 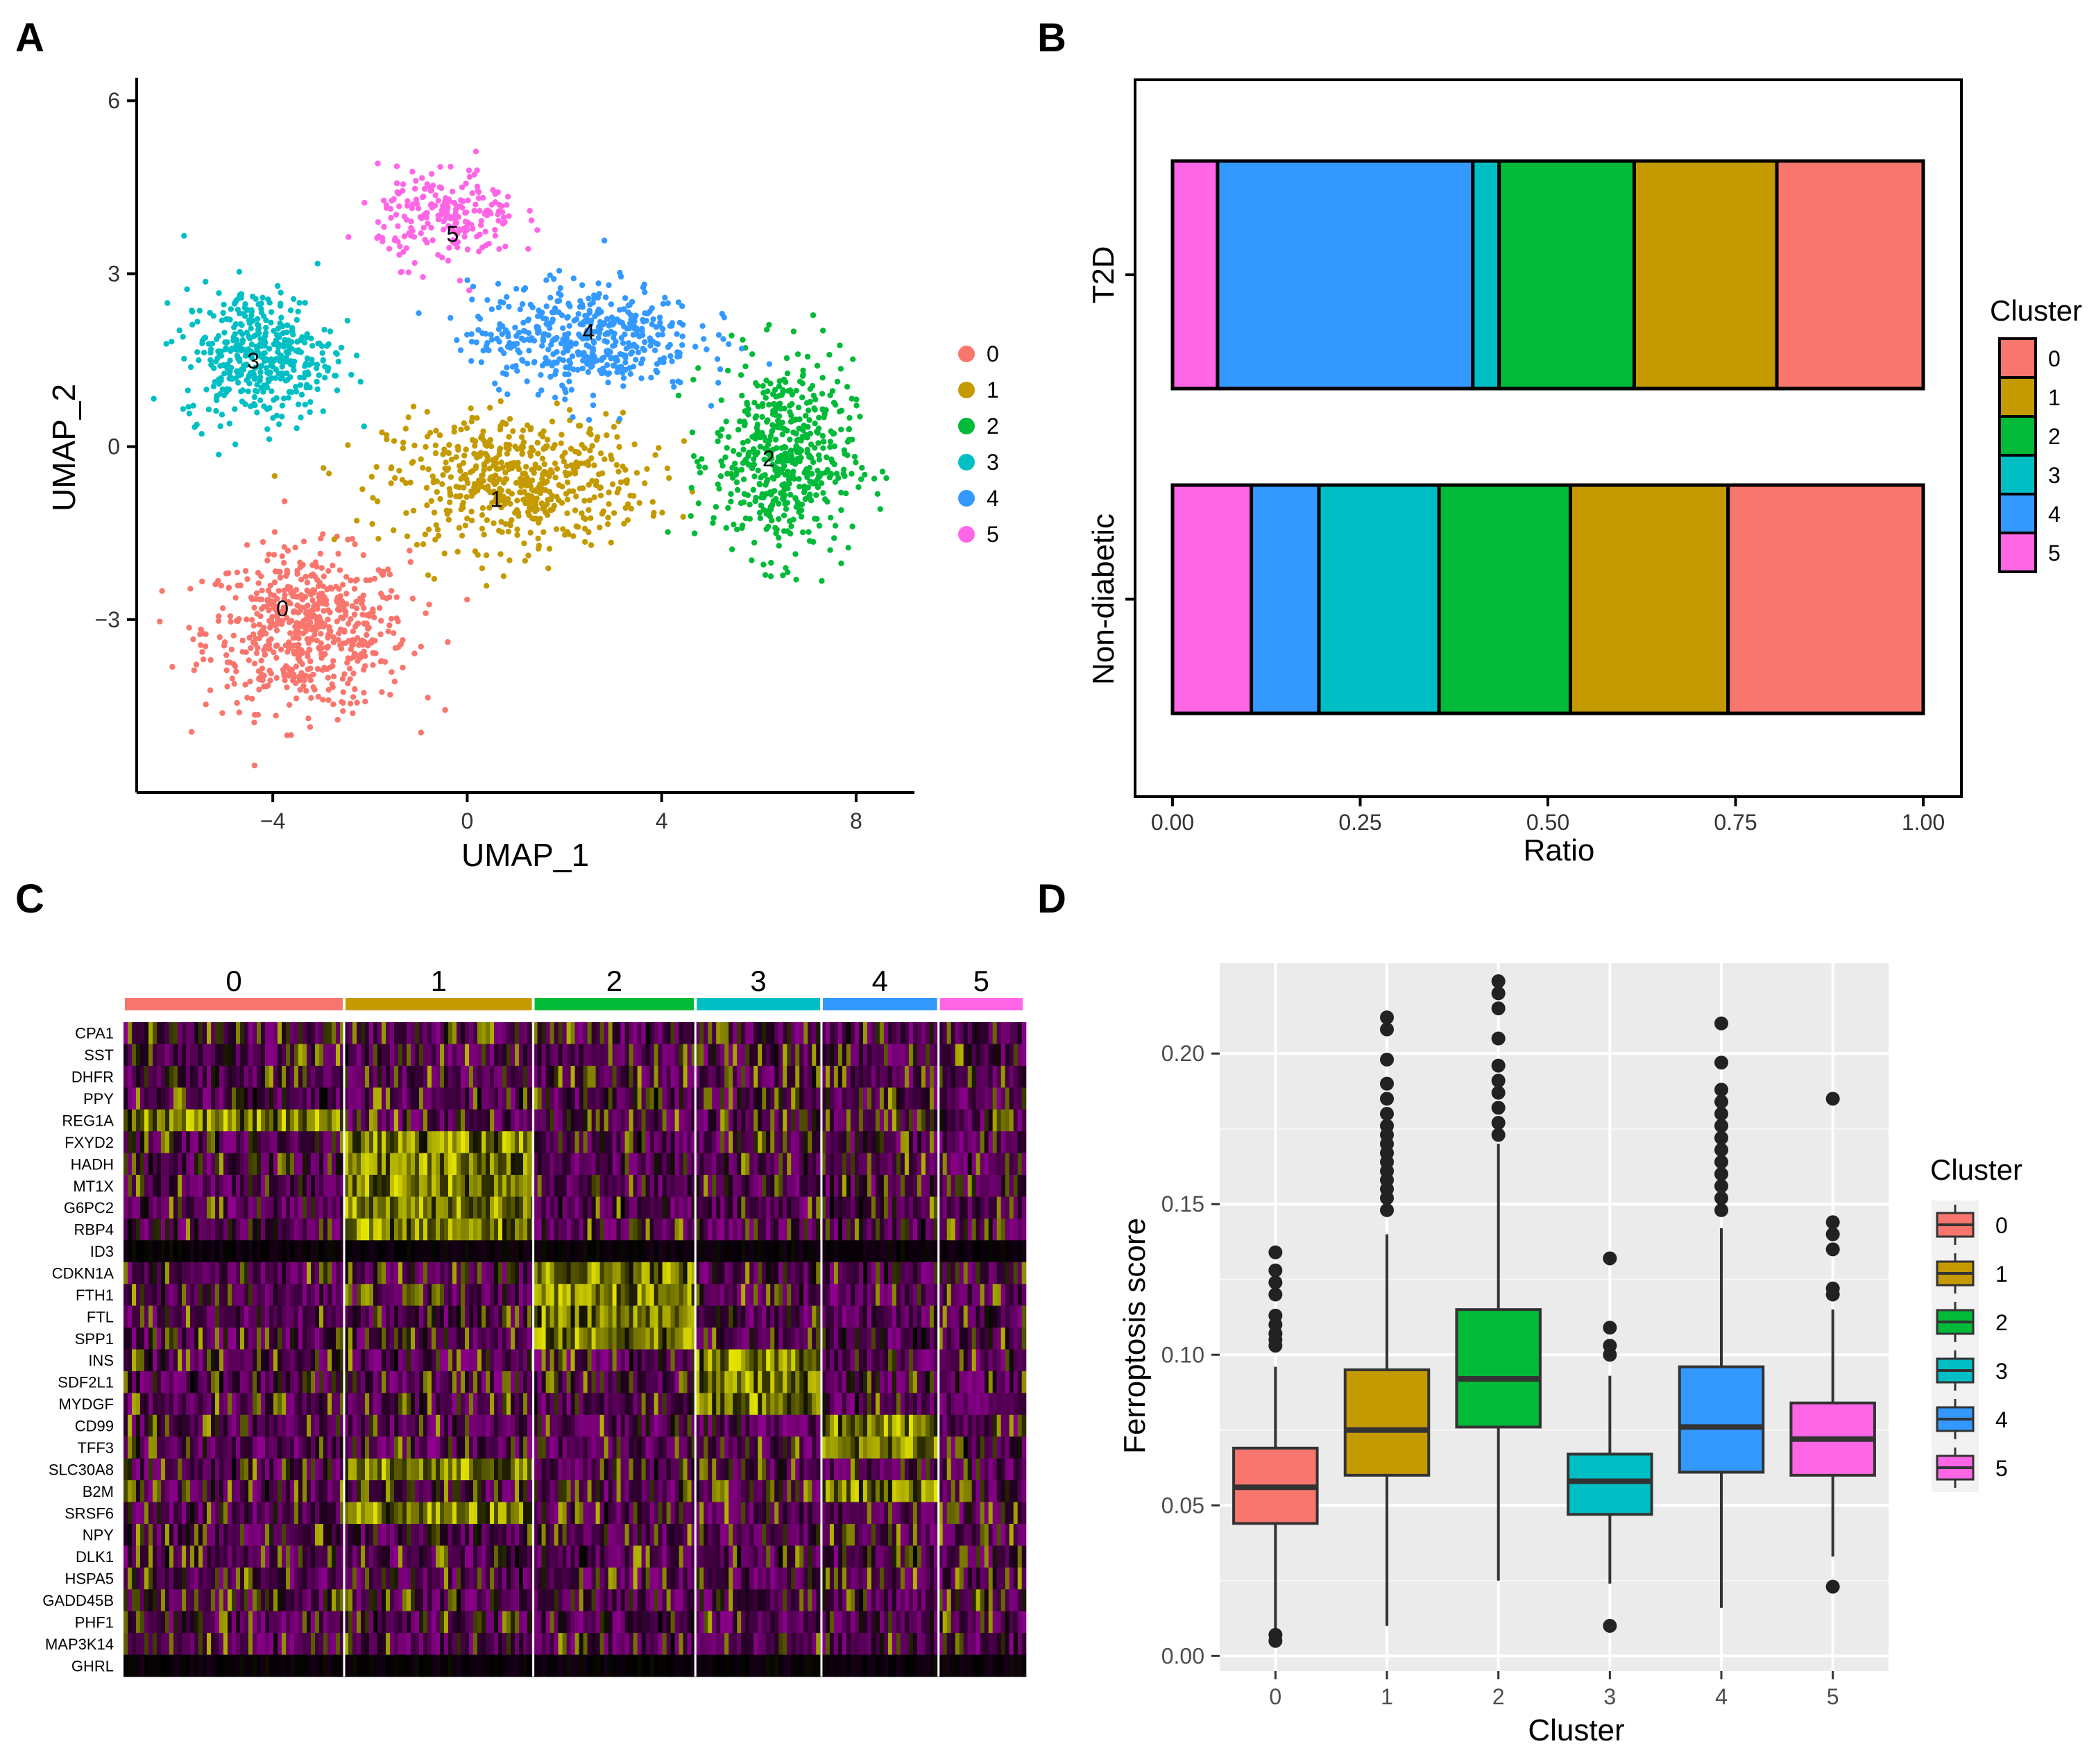 I want to click on ratio-ticks: 0.00 0.25 0.50 0.75 1.00, so click(x=1548, y=816).